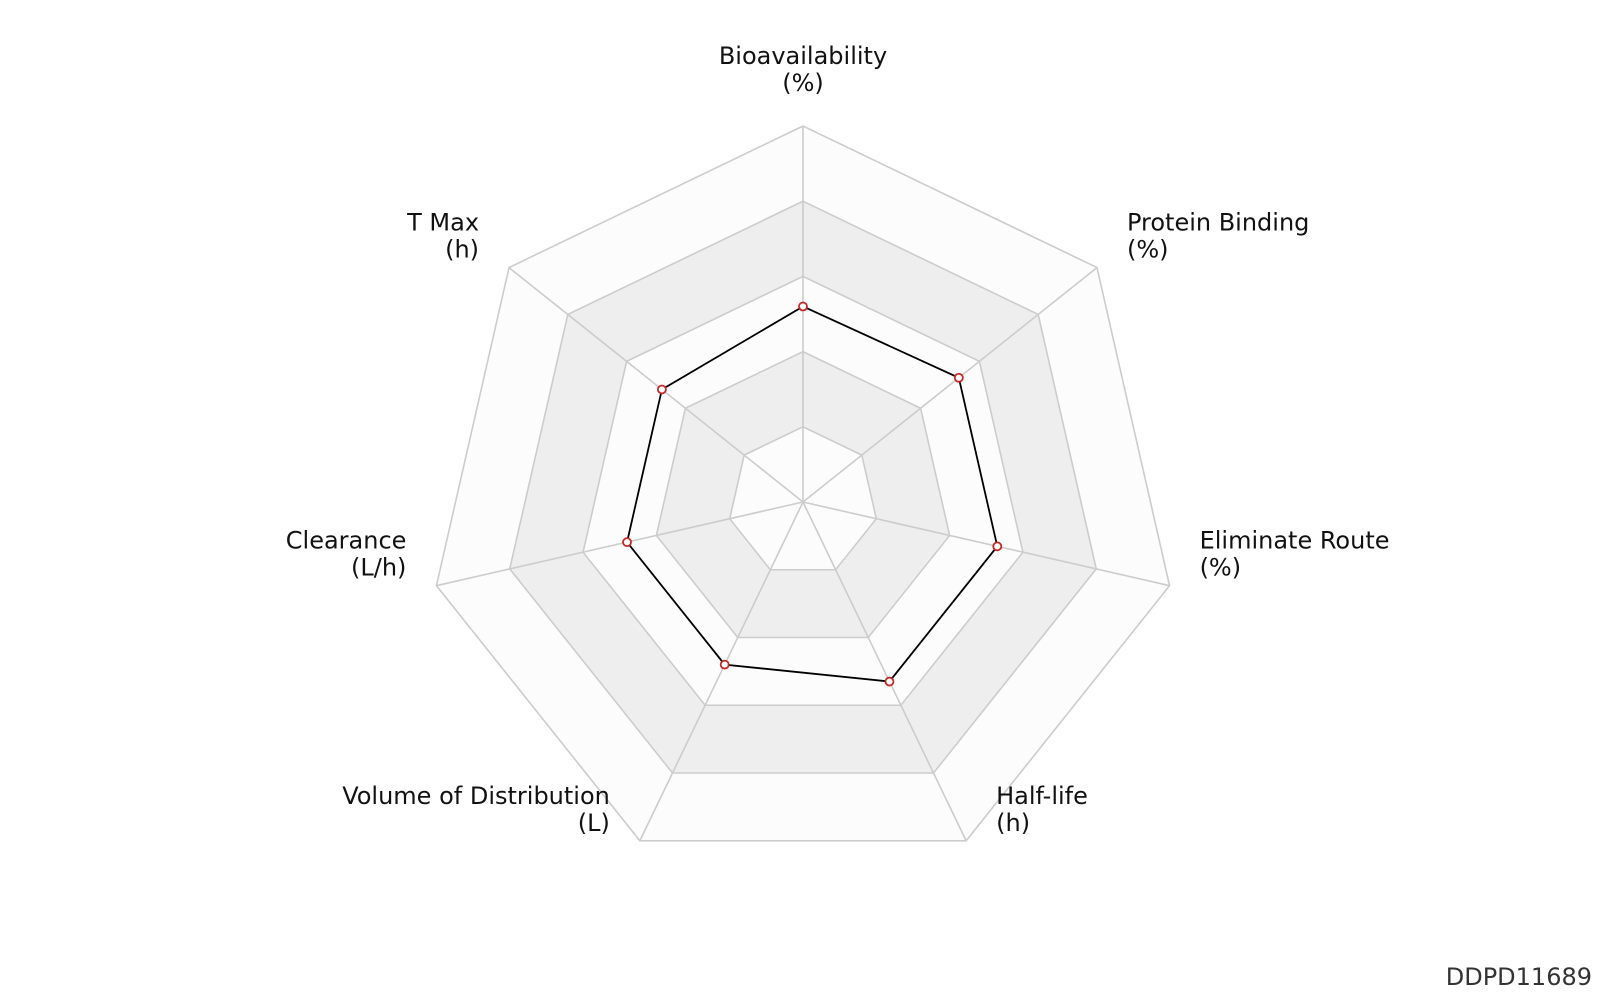  I want to click on axis-unit-1: (%), so click(1148, 250).